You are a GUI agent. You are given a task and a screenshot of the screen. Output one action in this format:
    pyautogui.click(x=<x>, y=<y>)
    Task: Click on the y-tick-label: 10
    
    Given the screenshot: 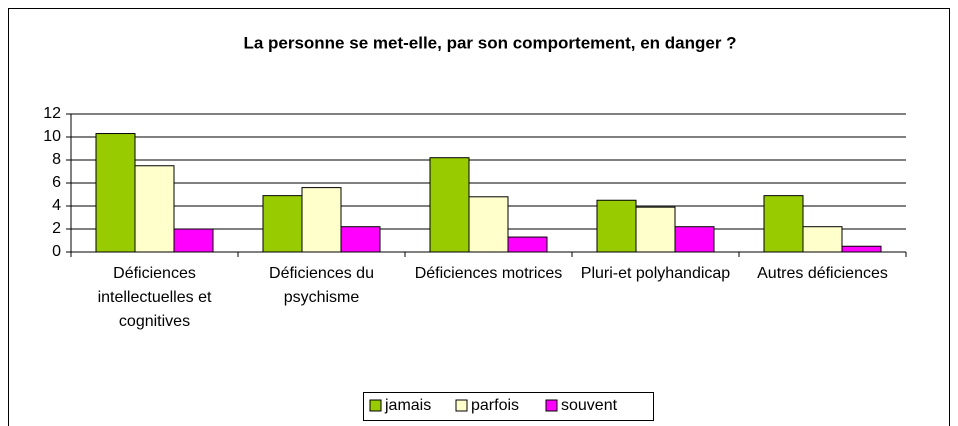 What is the action you would take?
    pyautogui.click(x=52, y=136)
    